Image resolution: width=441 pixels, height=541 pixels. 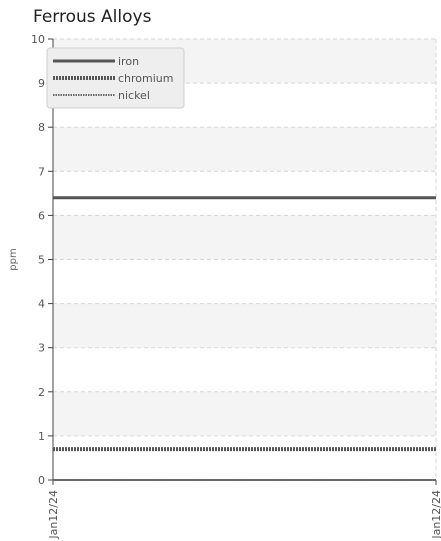 I want to click on legend: iron chromium nickel, so click(x=115, y=78).